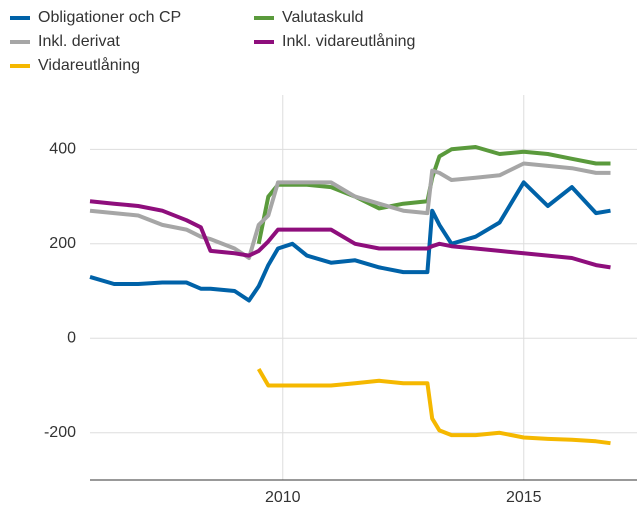 The width and height of the screenshot is (637, 508). What do you see at coordinates (283, 497) in the screenshot?
I see `x-tick-label: 2010` at bounding box center [283, 497].